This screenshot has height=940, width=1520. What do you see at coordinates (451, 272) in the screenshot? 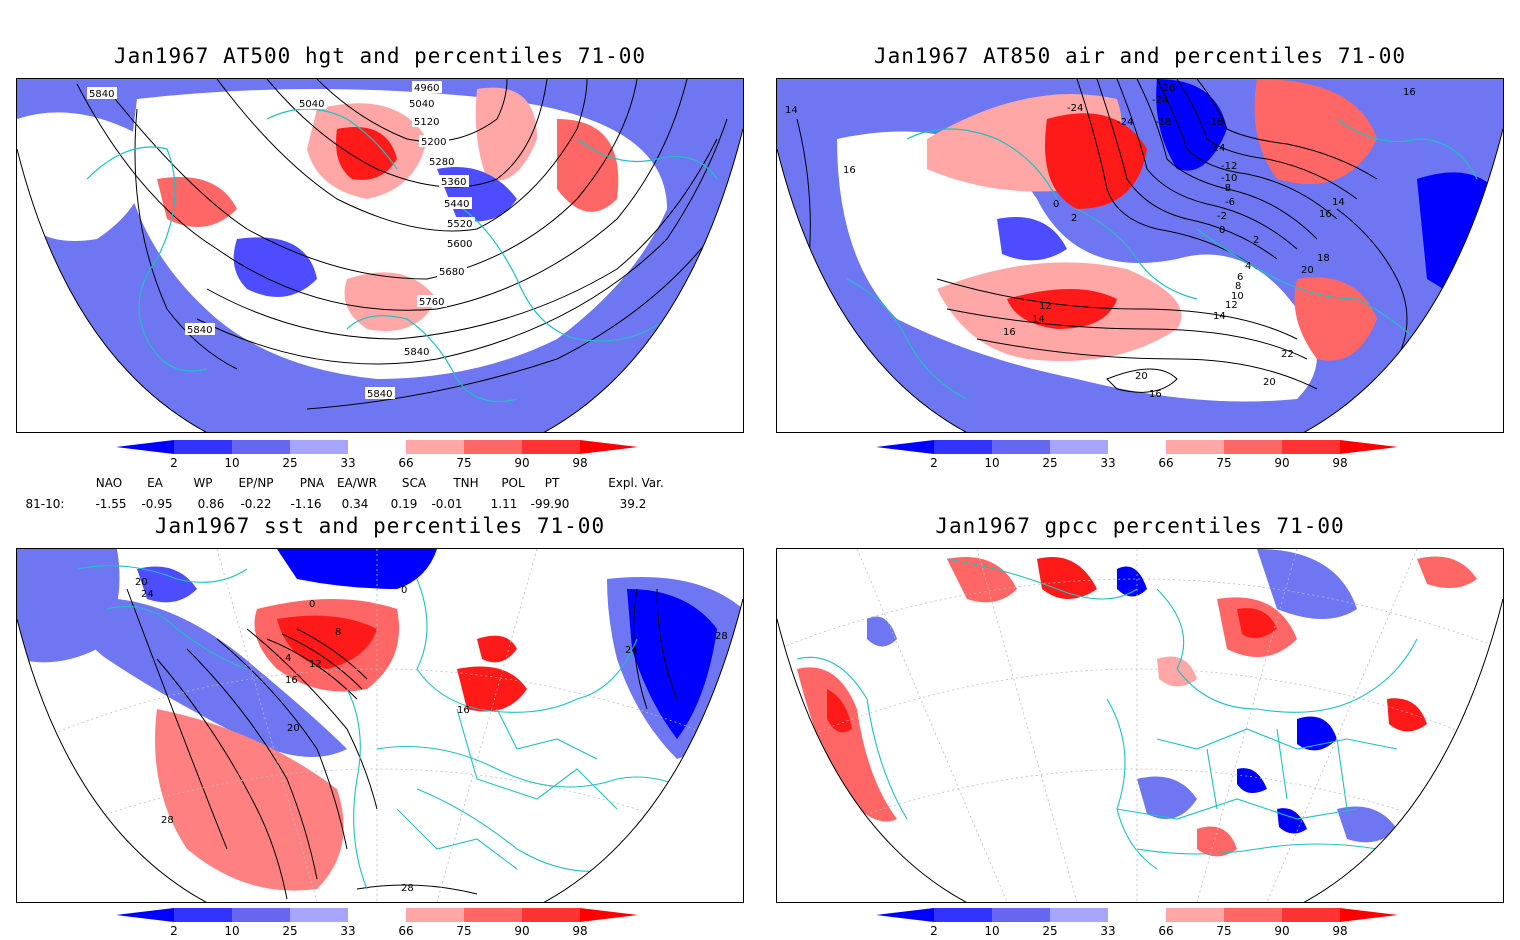
I see `svg-text: 5680` at bounding box center [451, 272].